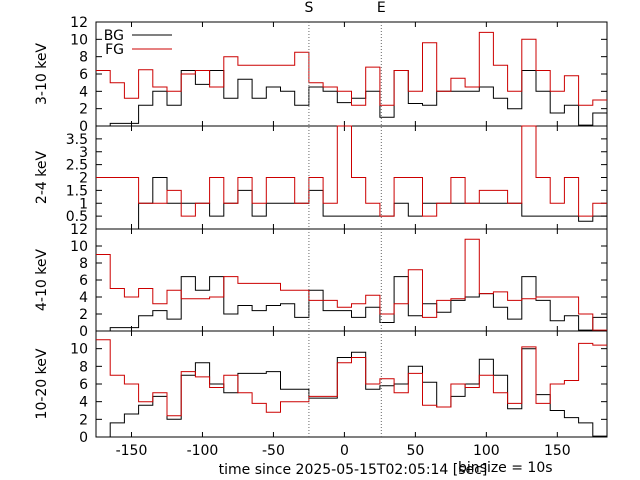  What do you see at coordinates (308, 8) in the screenshot?
I see `marker-s-label: S` at bounding box center [308, 8].